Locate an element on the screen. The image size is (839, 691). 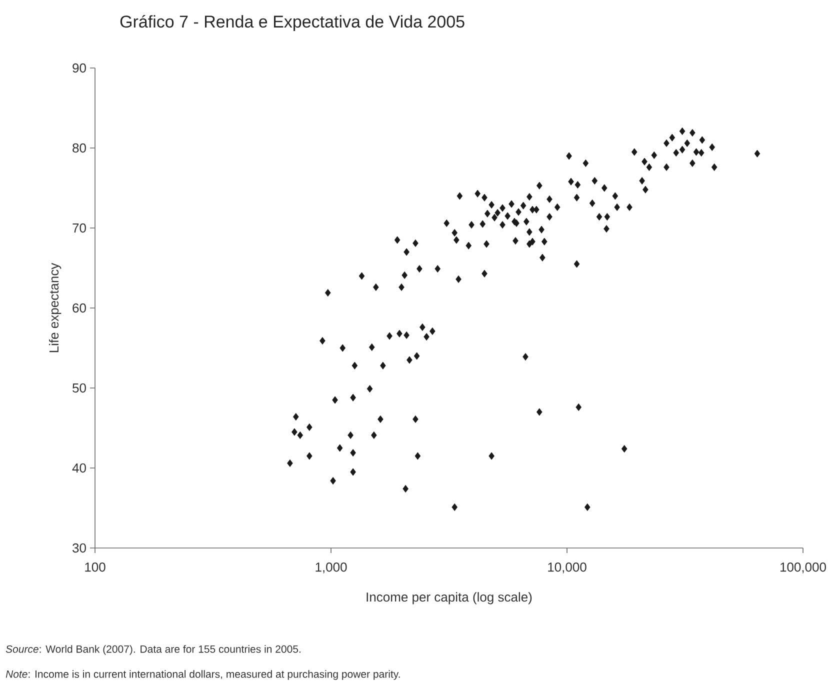
y-tick-label: 70 is located at coordinates (79, 228).